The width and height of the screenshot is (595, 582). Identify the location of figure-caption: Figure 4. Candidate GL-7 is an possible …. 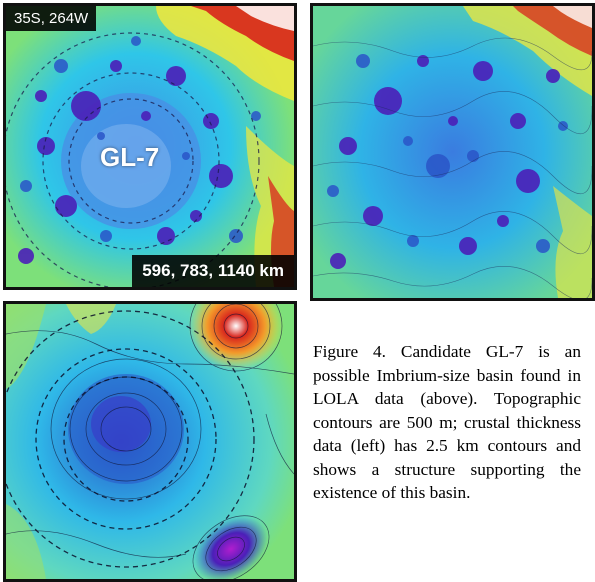
(447, 422).